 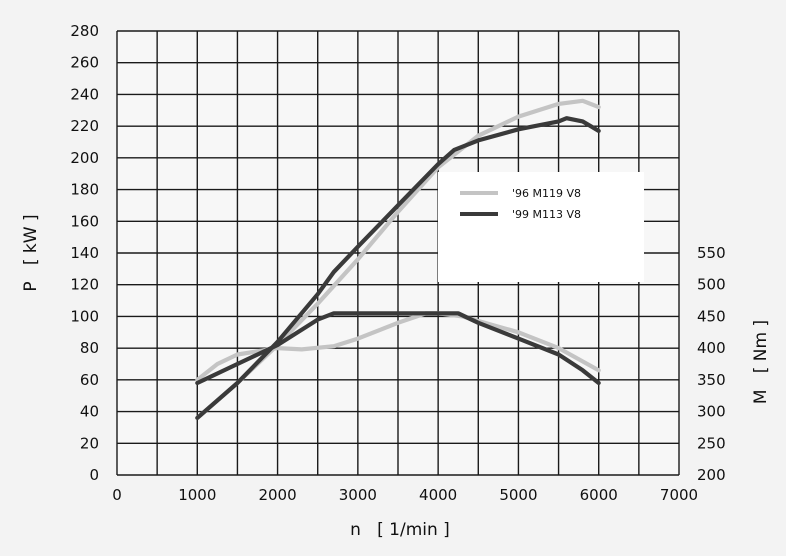 What do you see at coordinates (84, 94) in the screenshot?
I see `y-tick-label-left: 240` at bounding box center [84, 94].